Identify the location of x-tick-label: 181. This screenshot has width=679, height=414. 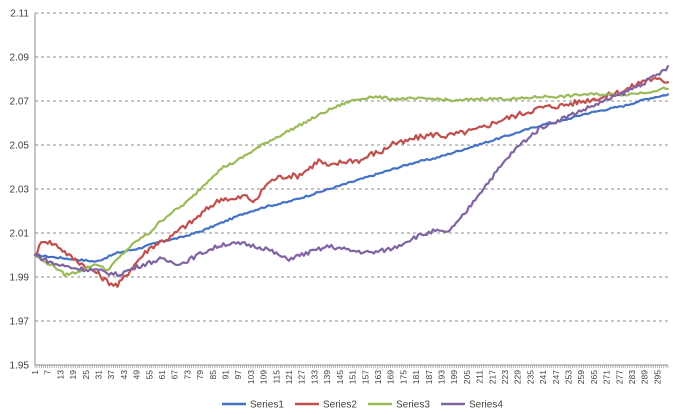
(416, 377).